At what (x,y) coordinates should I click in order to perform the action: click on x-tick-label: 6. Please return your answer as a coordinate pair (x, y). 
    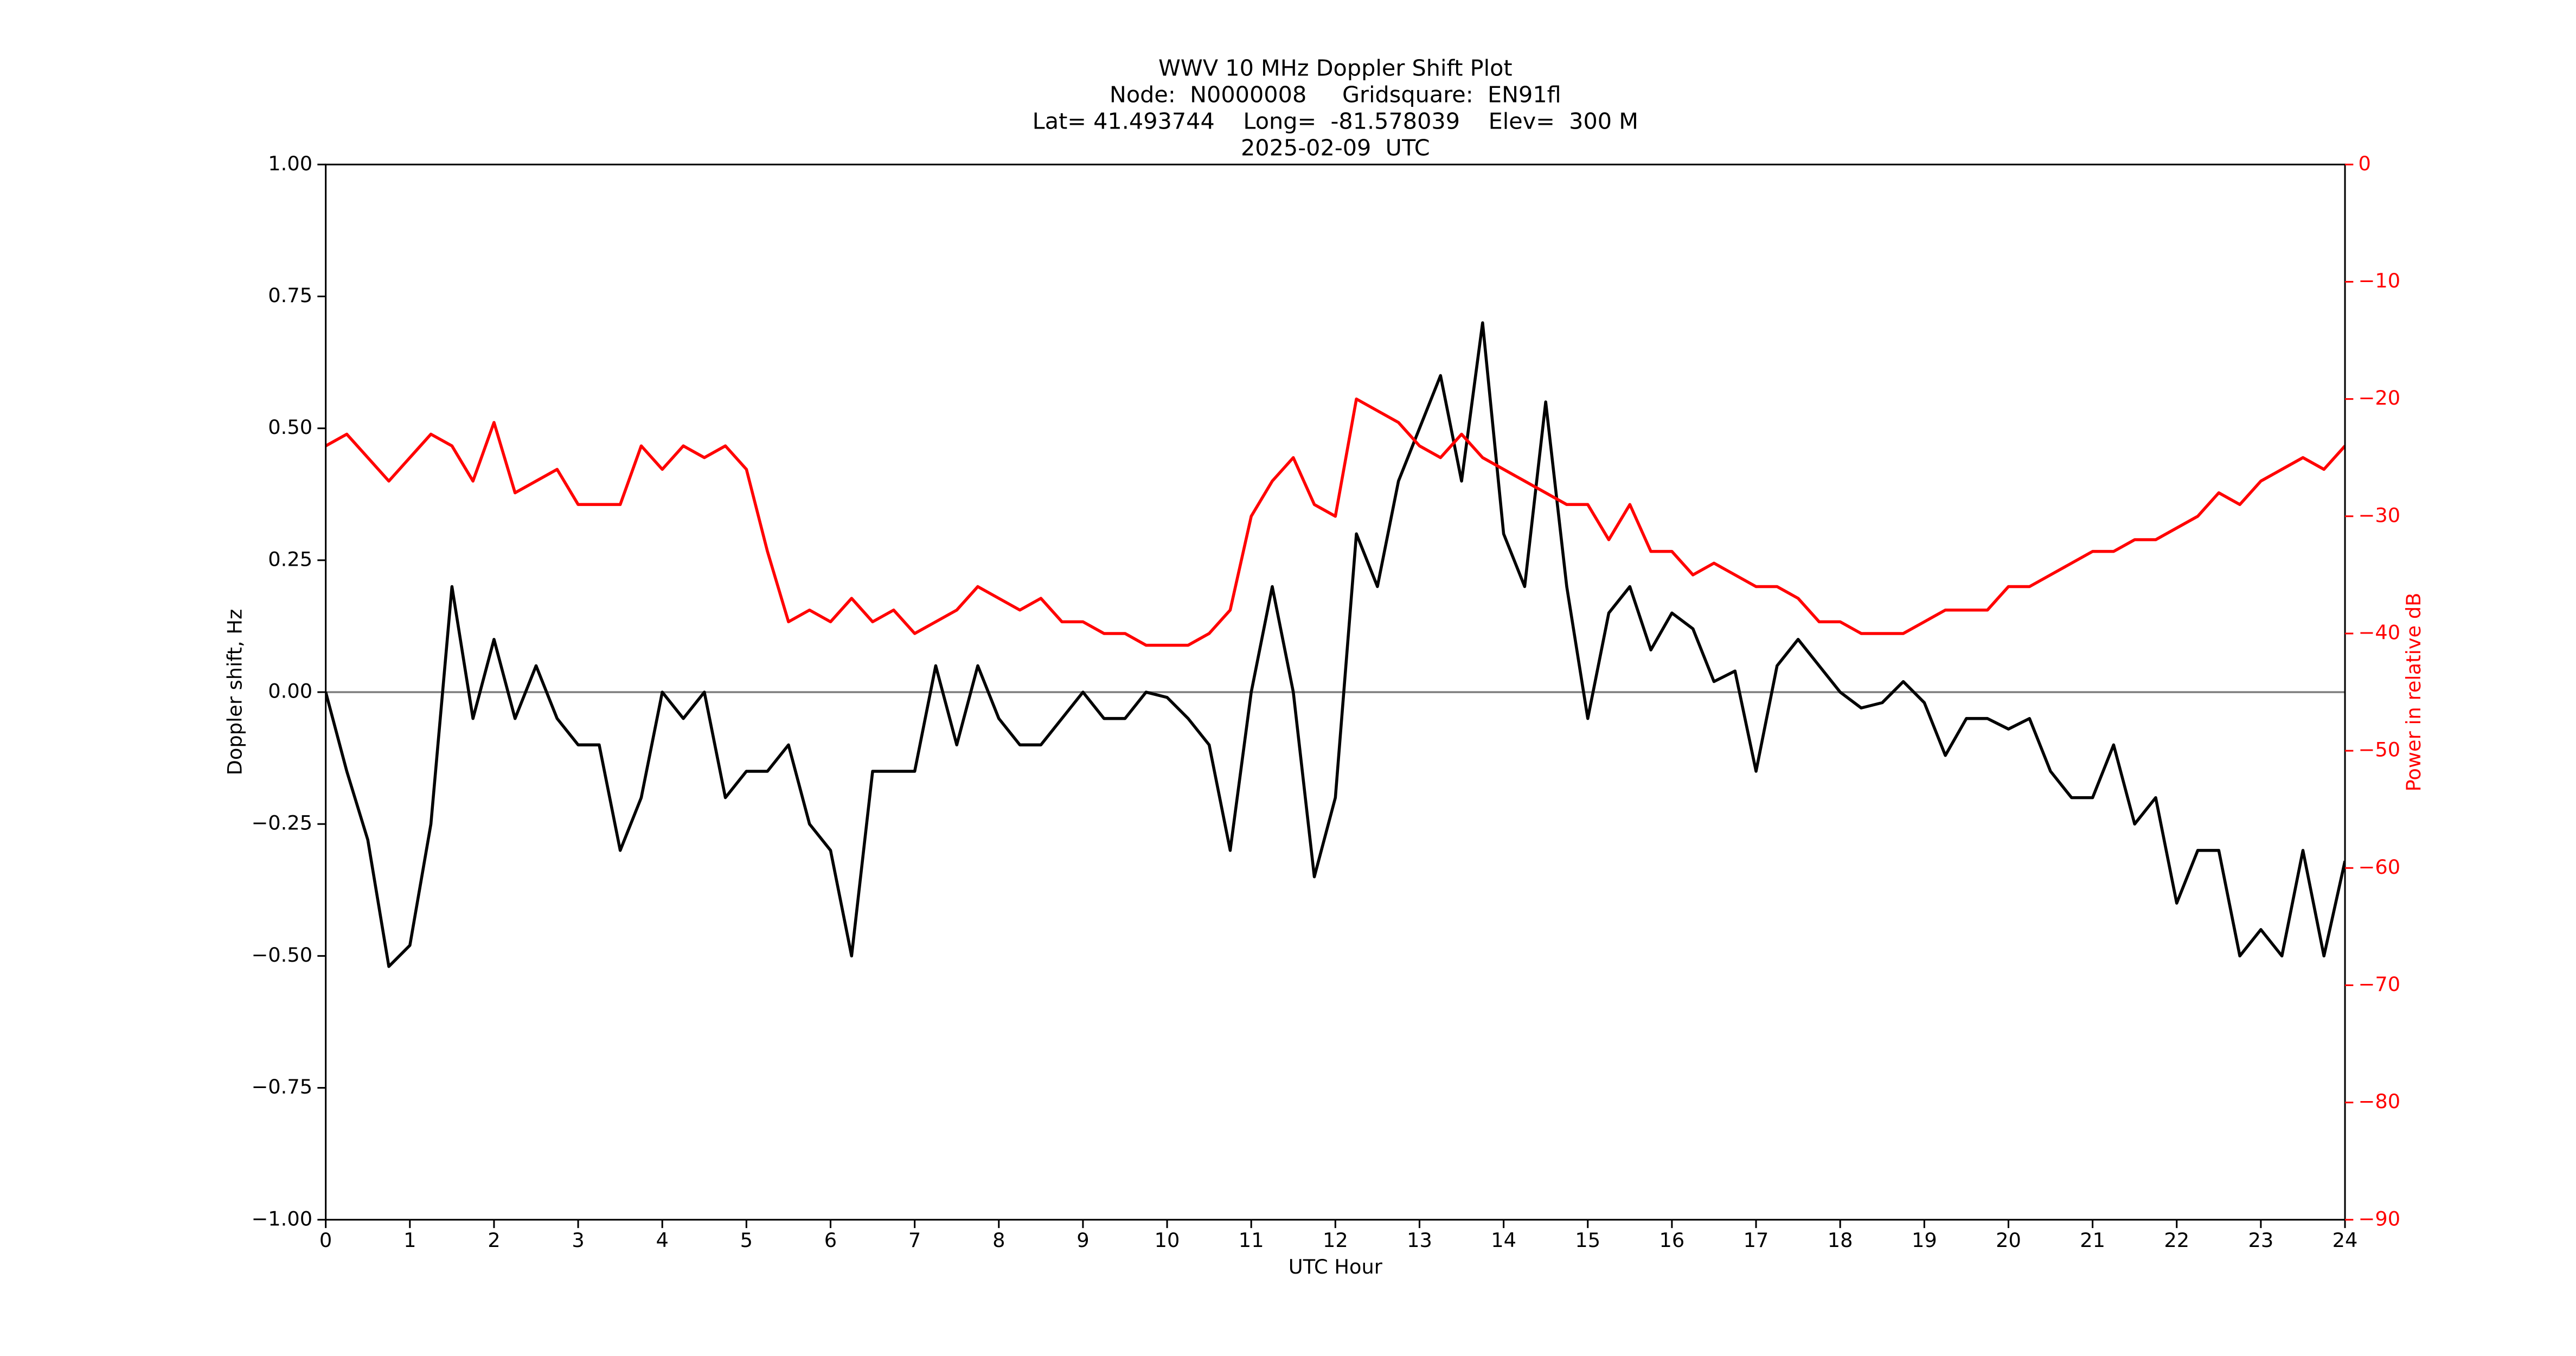
    Looking at the image, I should click on (830, 1240).